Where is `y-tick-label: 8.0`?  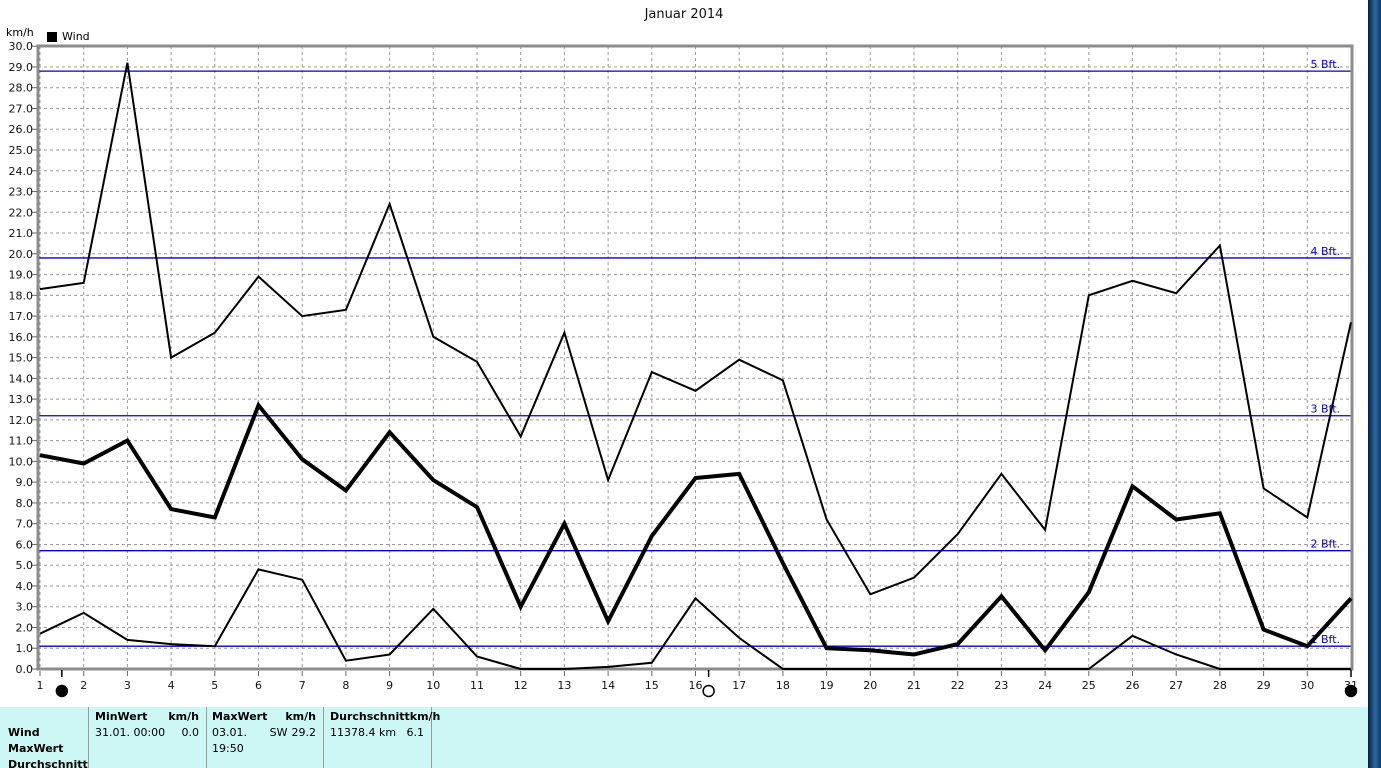
y-tick-label: 8.0 is located at coordinates (25, 503).